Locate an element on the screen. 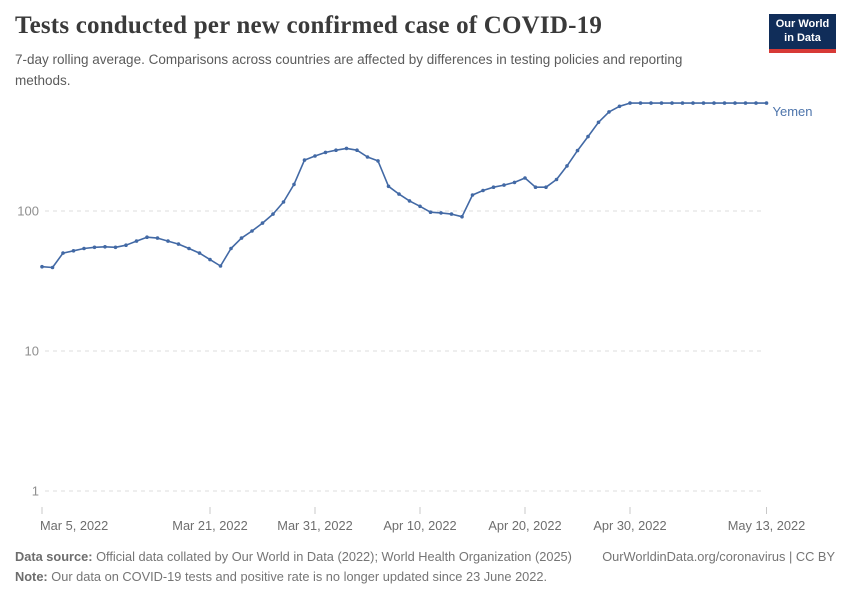  x-axis-label: Apr 10, 2022 is located at coordinates (419, 525).